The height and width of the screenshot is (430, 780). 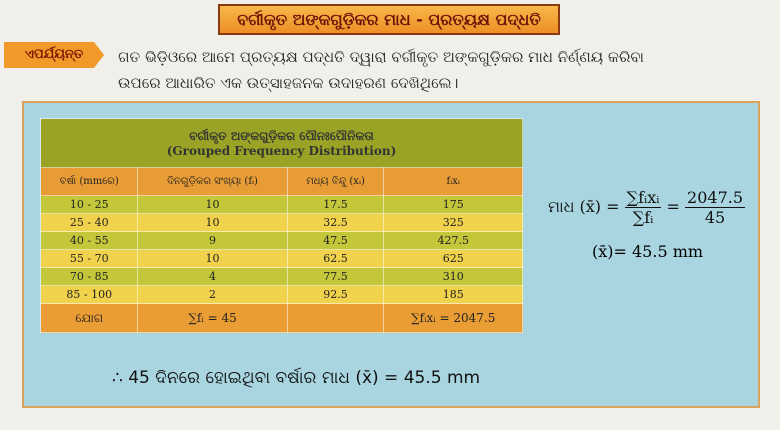 I want to click on table-cell: 47.5, so click(x=335, y=240).